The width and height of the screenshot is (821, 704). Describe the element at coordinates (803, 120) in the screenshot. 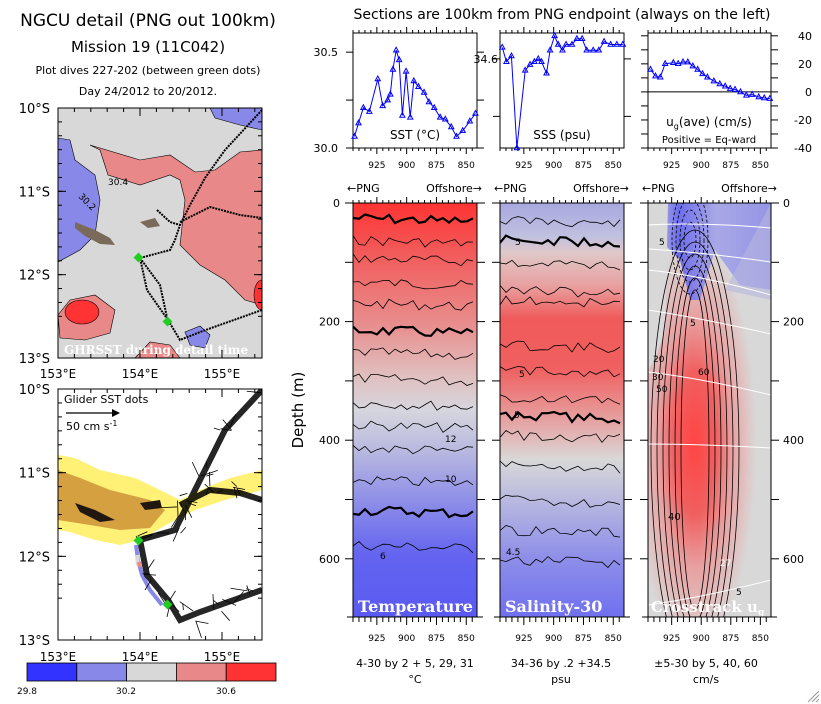

I see `y-tick-label: -20` at that location.